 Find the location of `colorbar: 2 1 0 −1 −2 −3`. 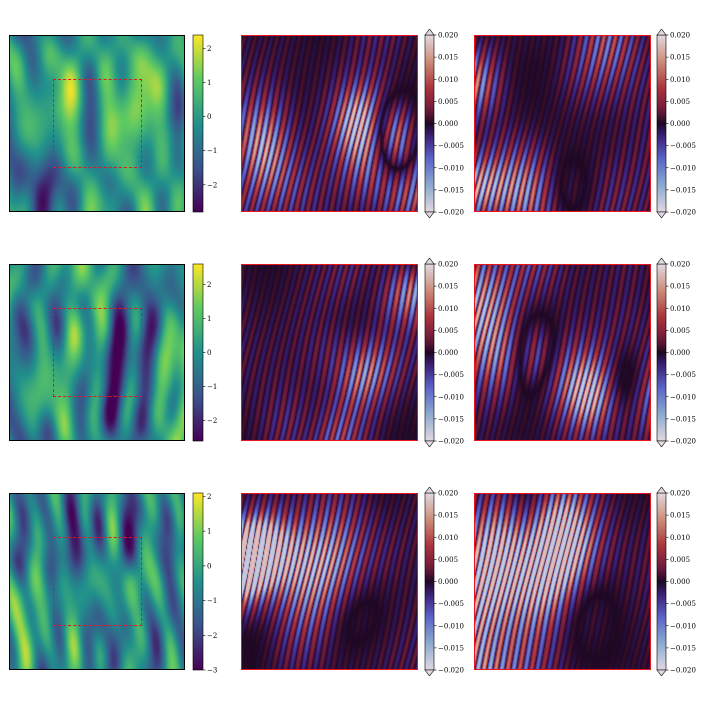

colorbar: 2 1 0 −1 −2 −3 is located at coordinates (204, 583).